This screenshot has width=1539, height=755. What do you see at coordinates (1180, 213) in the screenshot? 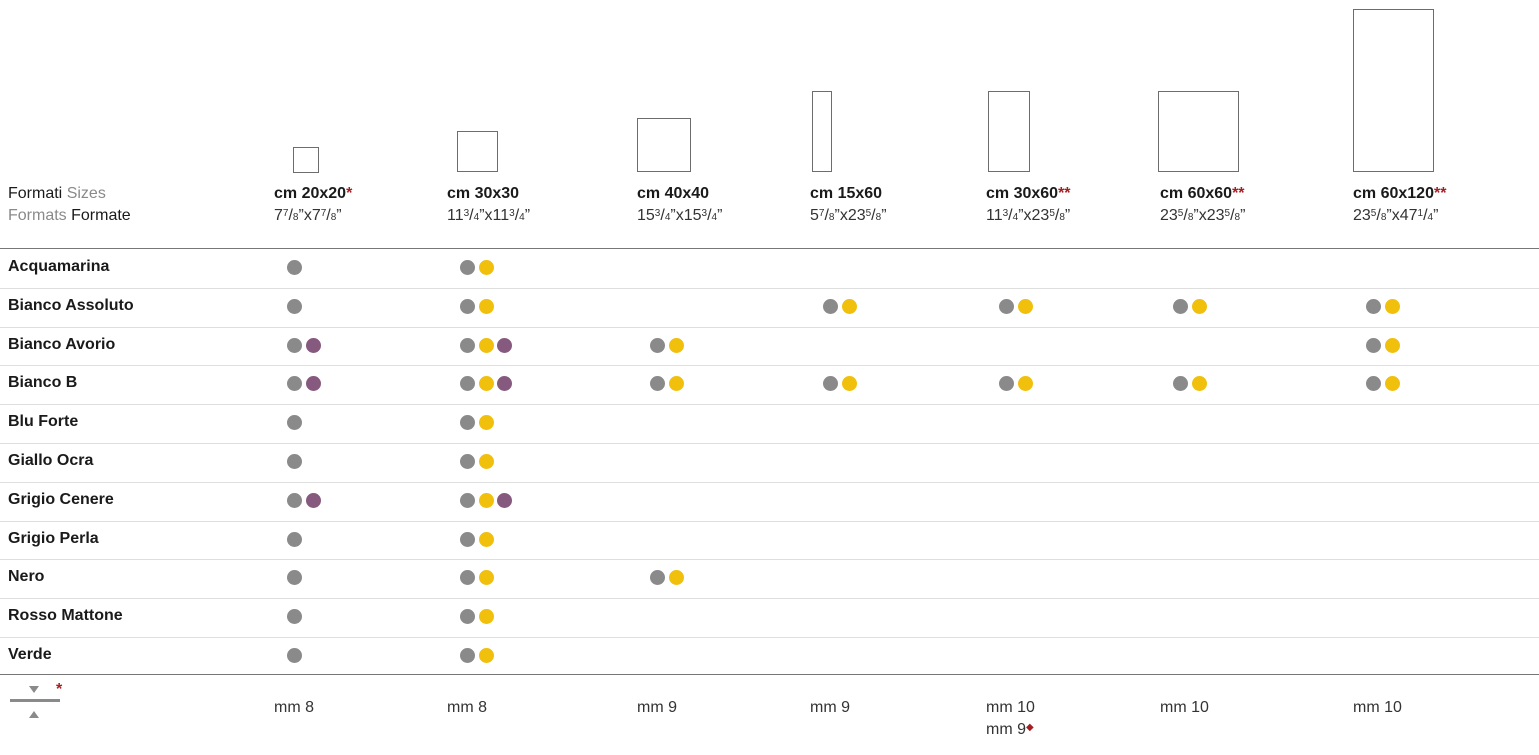
I see `inch-w-num: 5` at bounding box center [1180, 213].